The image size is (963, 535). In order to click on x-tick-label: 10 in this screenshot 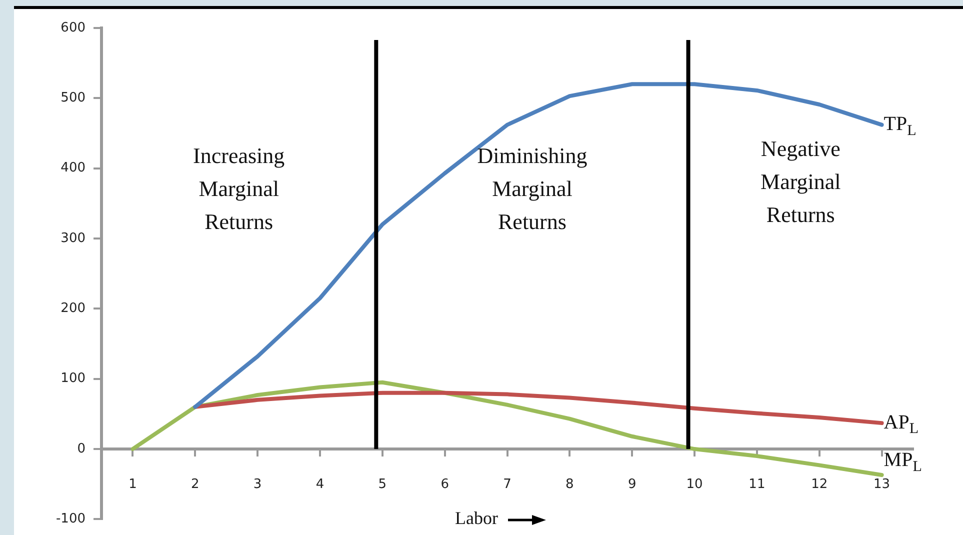, I will do `click(694, 484)`.